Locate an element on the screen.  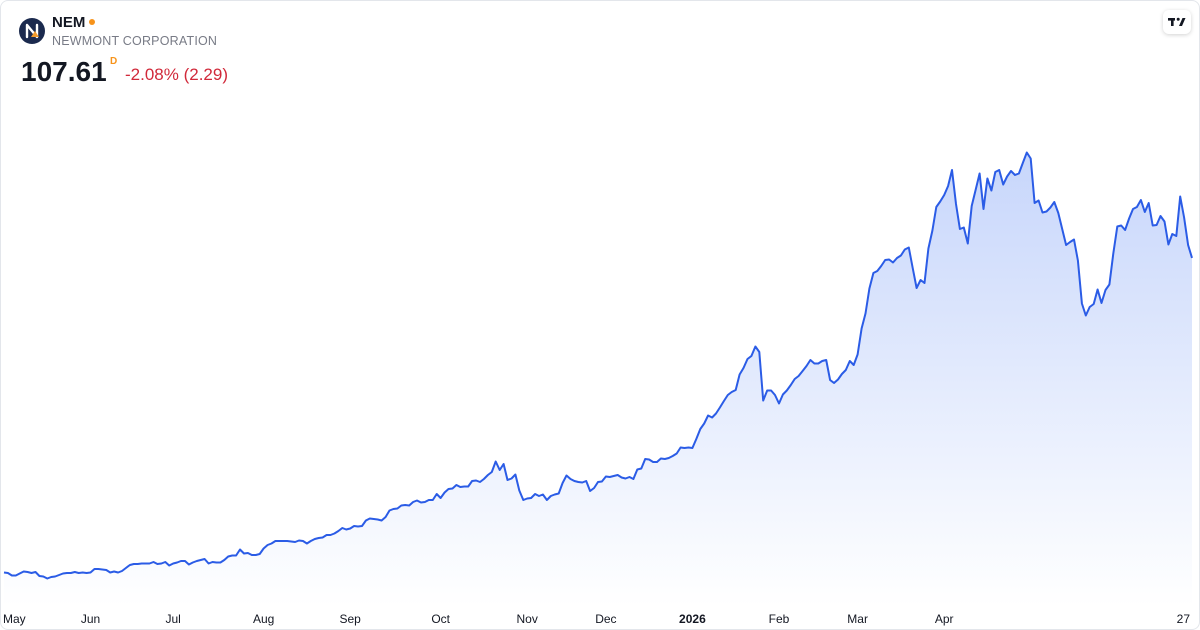
x-tick-label: Jul is located at coordinates (172, 619).